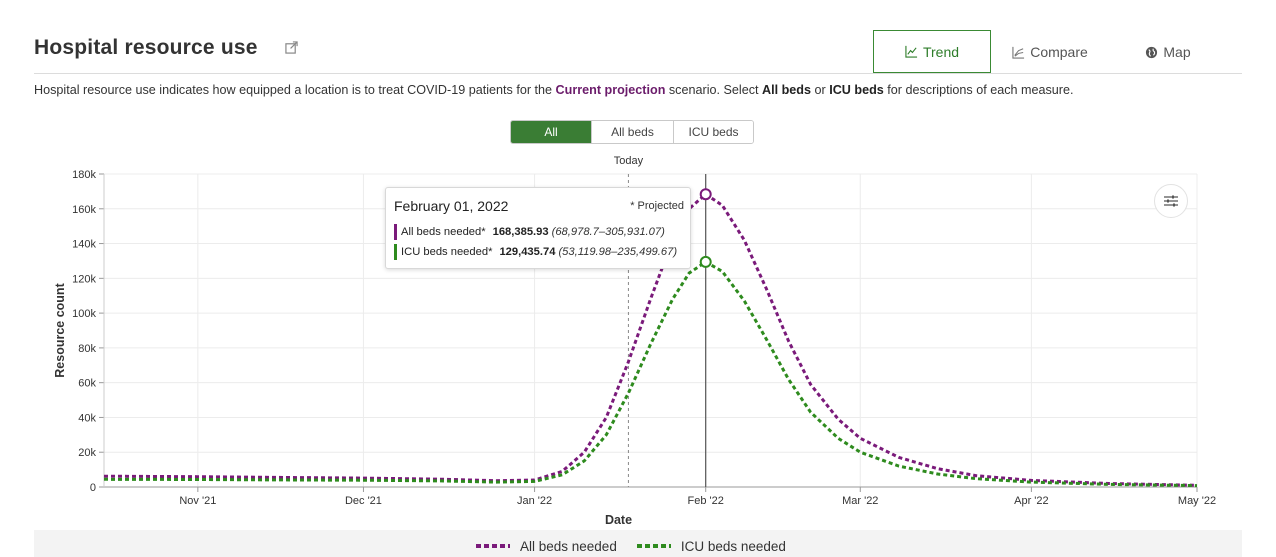 The image size is (1276, 557). I want to click on tooltip-row-range: (53,119.98–235,499.67), so click(618, 252).